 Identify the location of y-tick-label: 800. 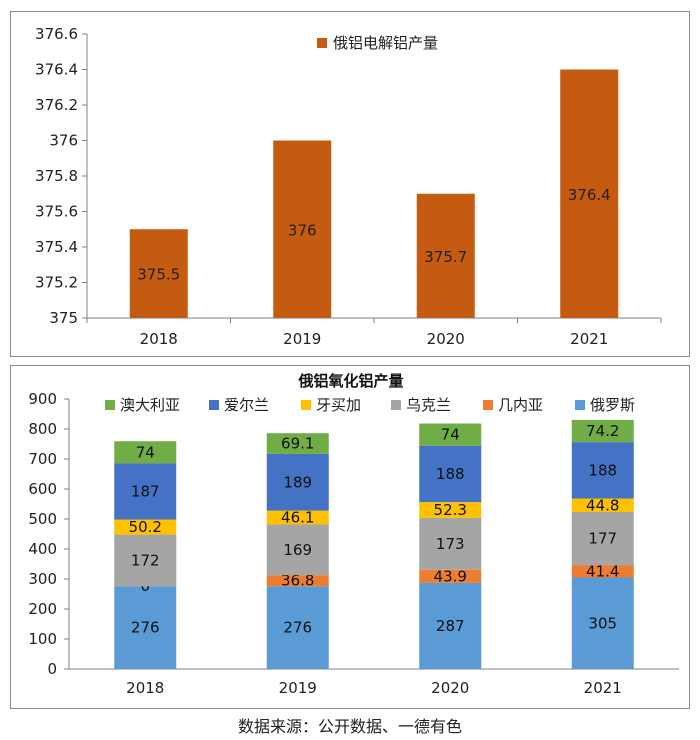
(42, 429).